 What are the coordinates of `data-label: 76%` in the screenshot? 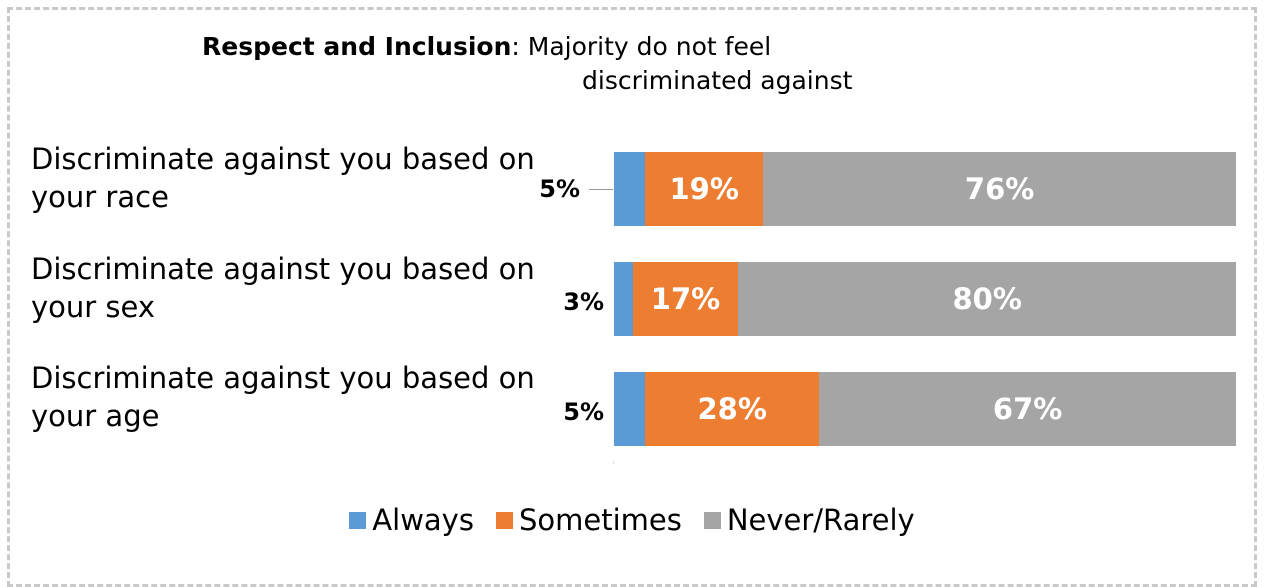 It's located at (999, 189).